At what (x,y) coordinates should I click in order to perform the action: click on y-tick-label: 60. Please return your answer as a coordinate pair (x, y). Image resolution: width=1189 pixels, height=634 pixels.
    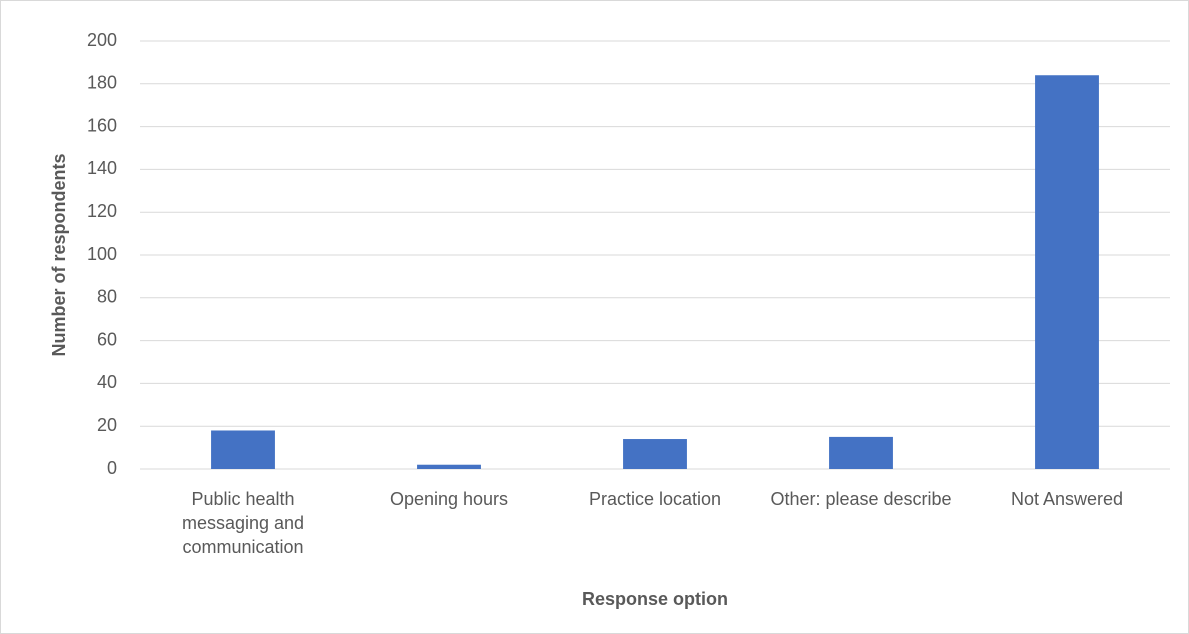
    Looking at the image, I should click on (107, 339).